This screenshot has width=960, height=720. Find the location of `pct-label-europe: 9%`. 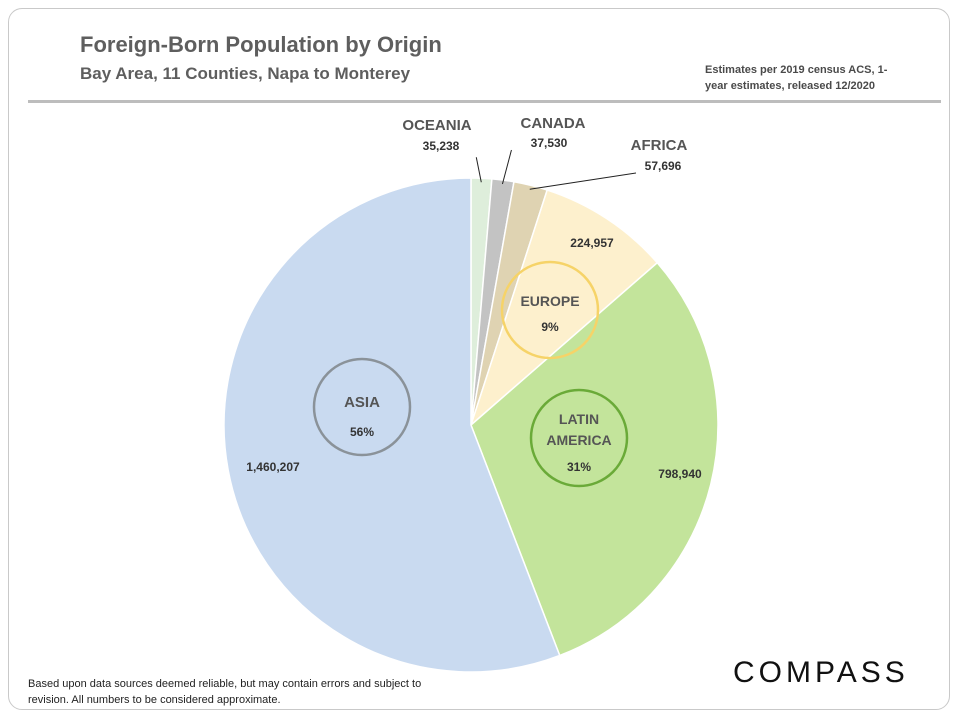

pct-label-europe: 9% is located at coordinates (550, 327).